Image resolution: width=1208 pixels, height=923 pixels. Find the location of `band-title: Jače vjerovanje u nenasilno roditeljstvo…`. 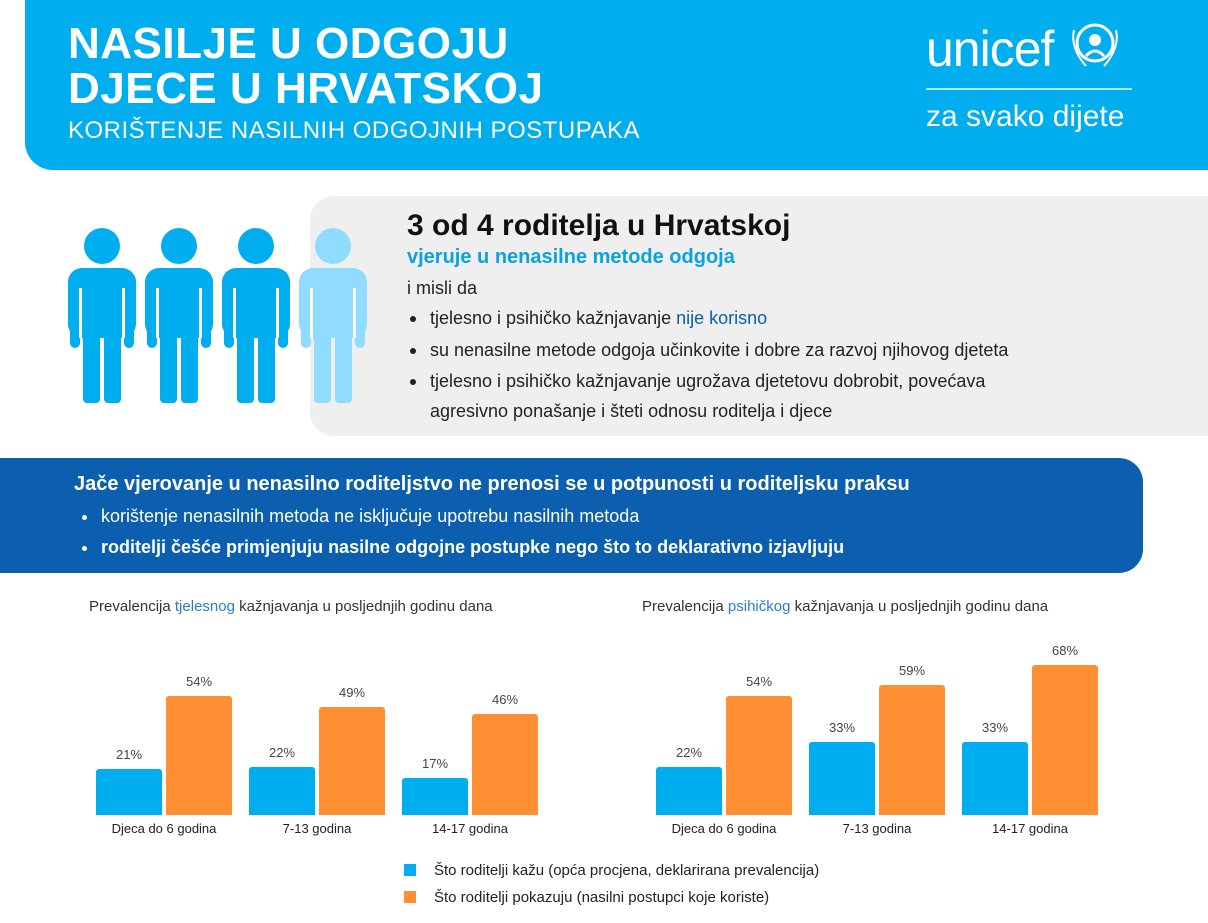

band-title: Jače vjerovanje u nenasilno roditeljstvo… is located at coordinates (492, 484).